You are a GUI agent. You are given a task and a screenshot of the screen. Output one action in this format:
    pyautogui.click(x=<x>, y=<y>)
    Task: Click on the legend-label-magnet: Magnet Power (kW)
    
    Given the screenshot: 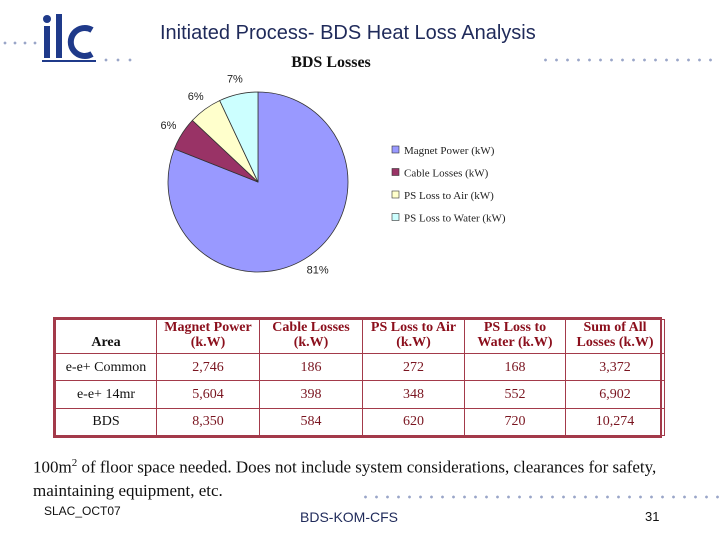 What is the action you would take?
    pyautogui.click(x=449, y=151)
    